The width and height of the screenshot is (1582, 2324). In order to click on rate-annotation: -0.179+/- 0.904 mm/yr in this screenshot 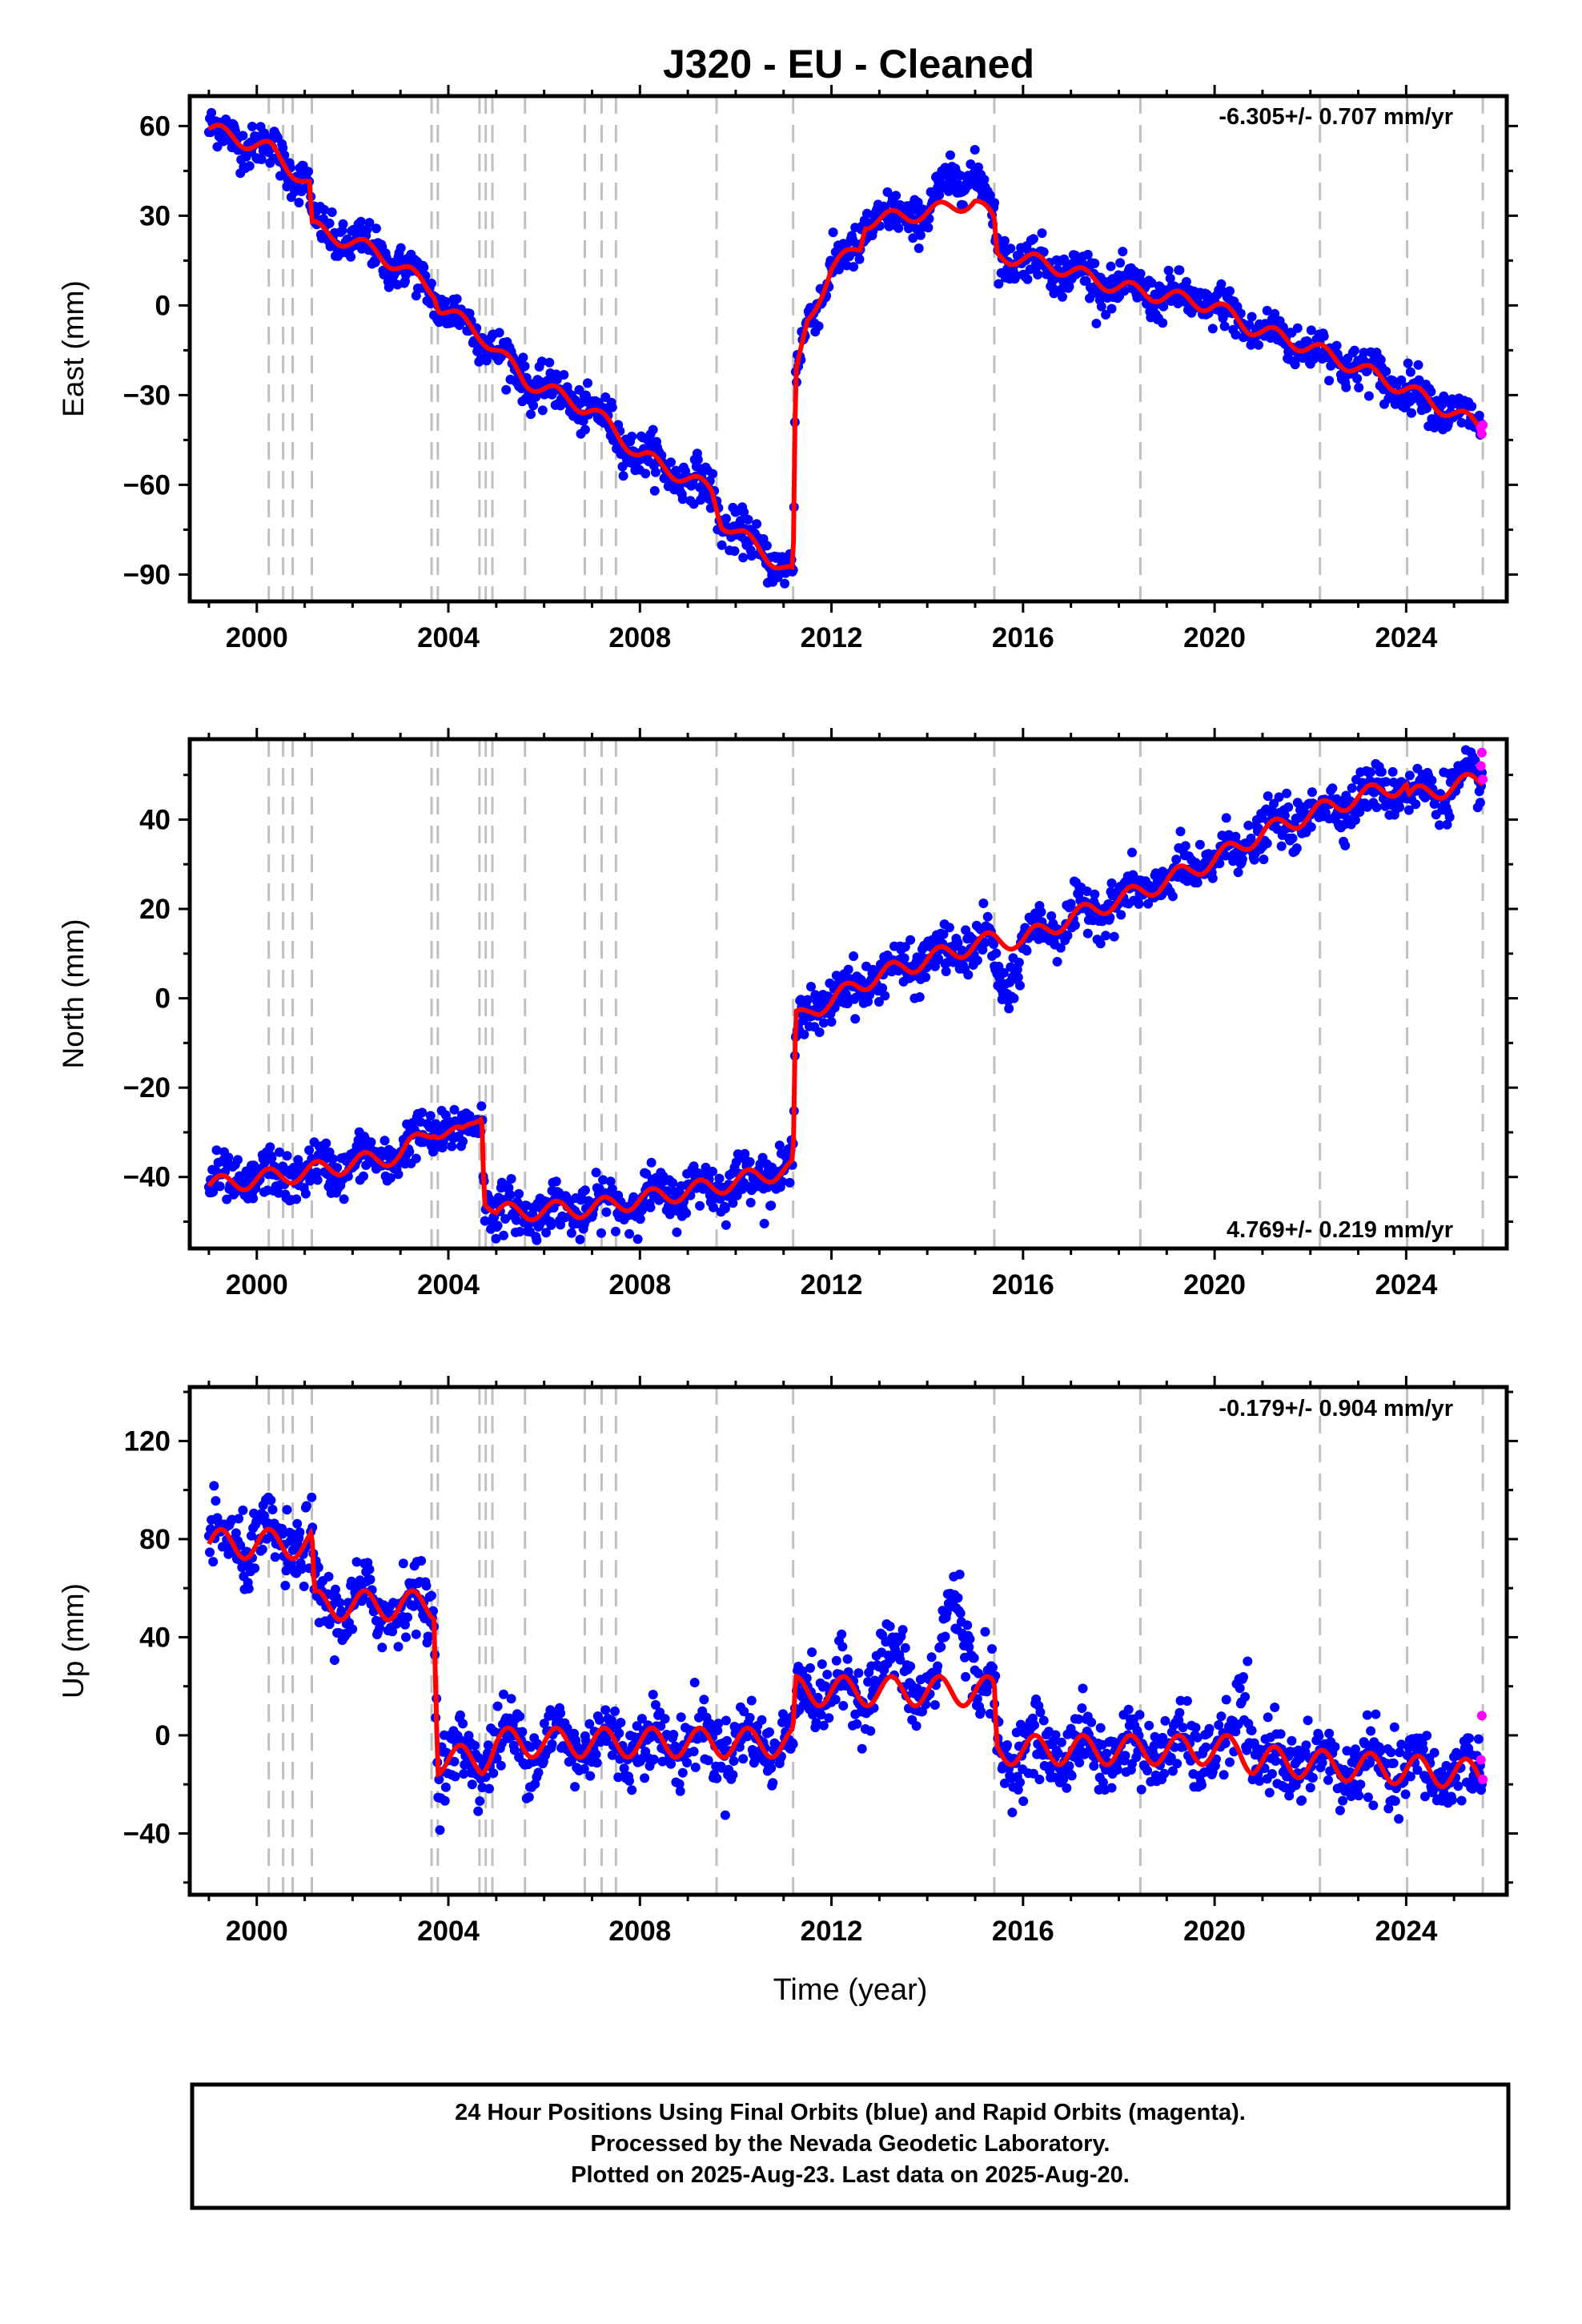, I will do `click(1336, 1408)`.